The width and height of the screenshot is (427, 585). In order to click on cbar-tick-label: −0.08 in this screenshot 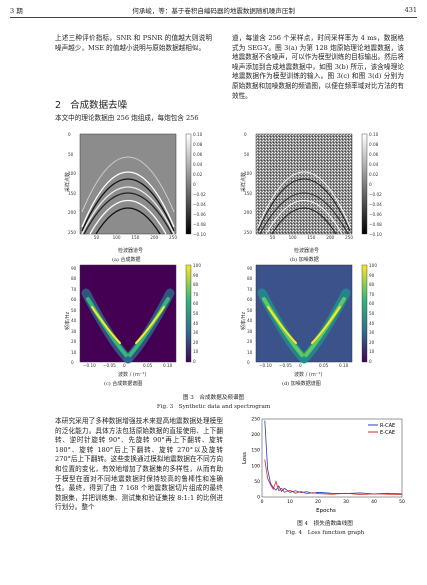, I will do `click(199, 224)`.